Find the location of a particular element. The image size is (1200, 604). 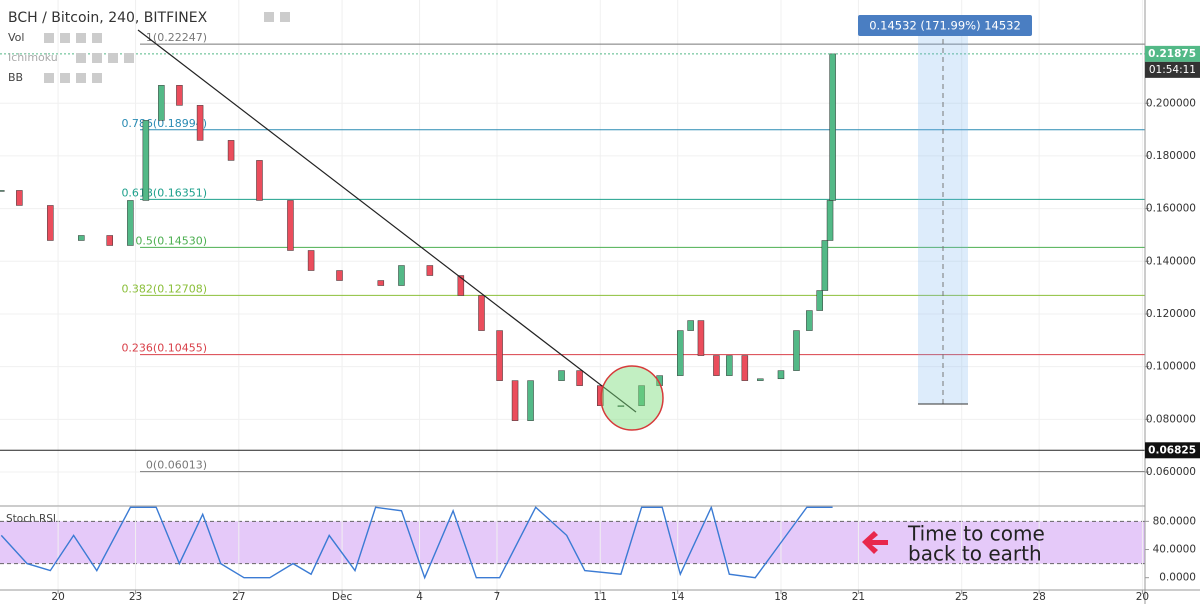

y-tick-label: 40.0000 is located at coordinates (1174, 550).